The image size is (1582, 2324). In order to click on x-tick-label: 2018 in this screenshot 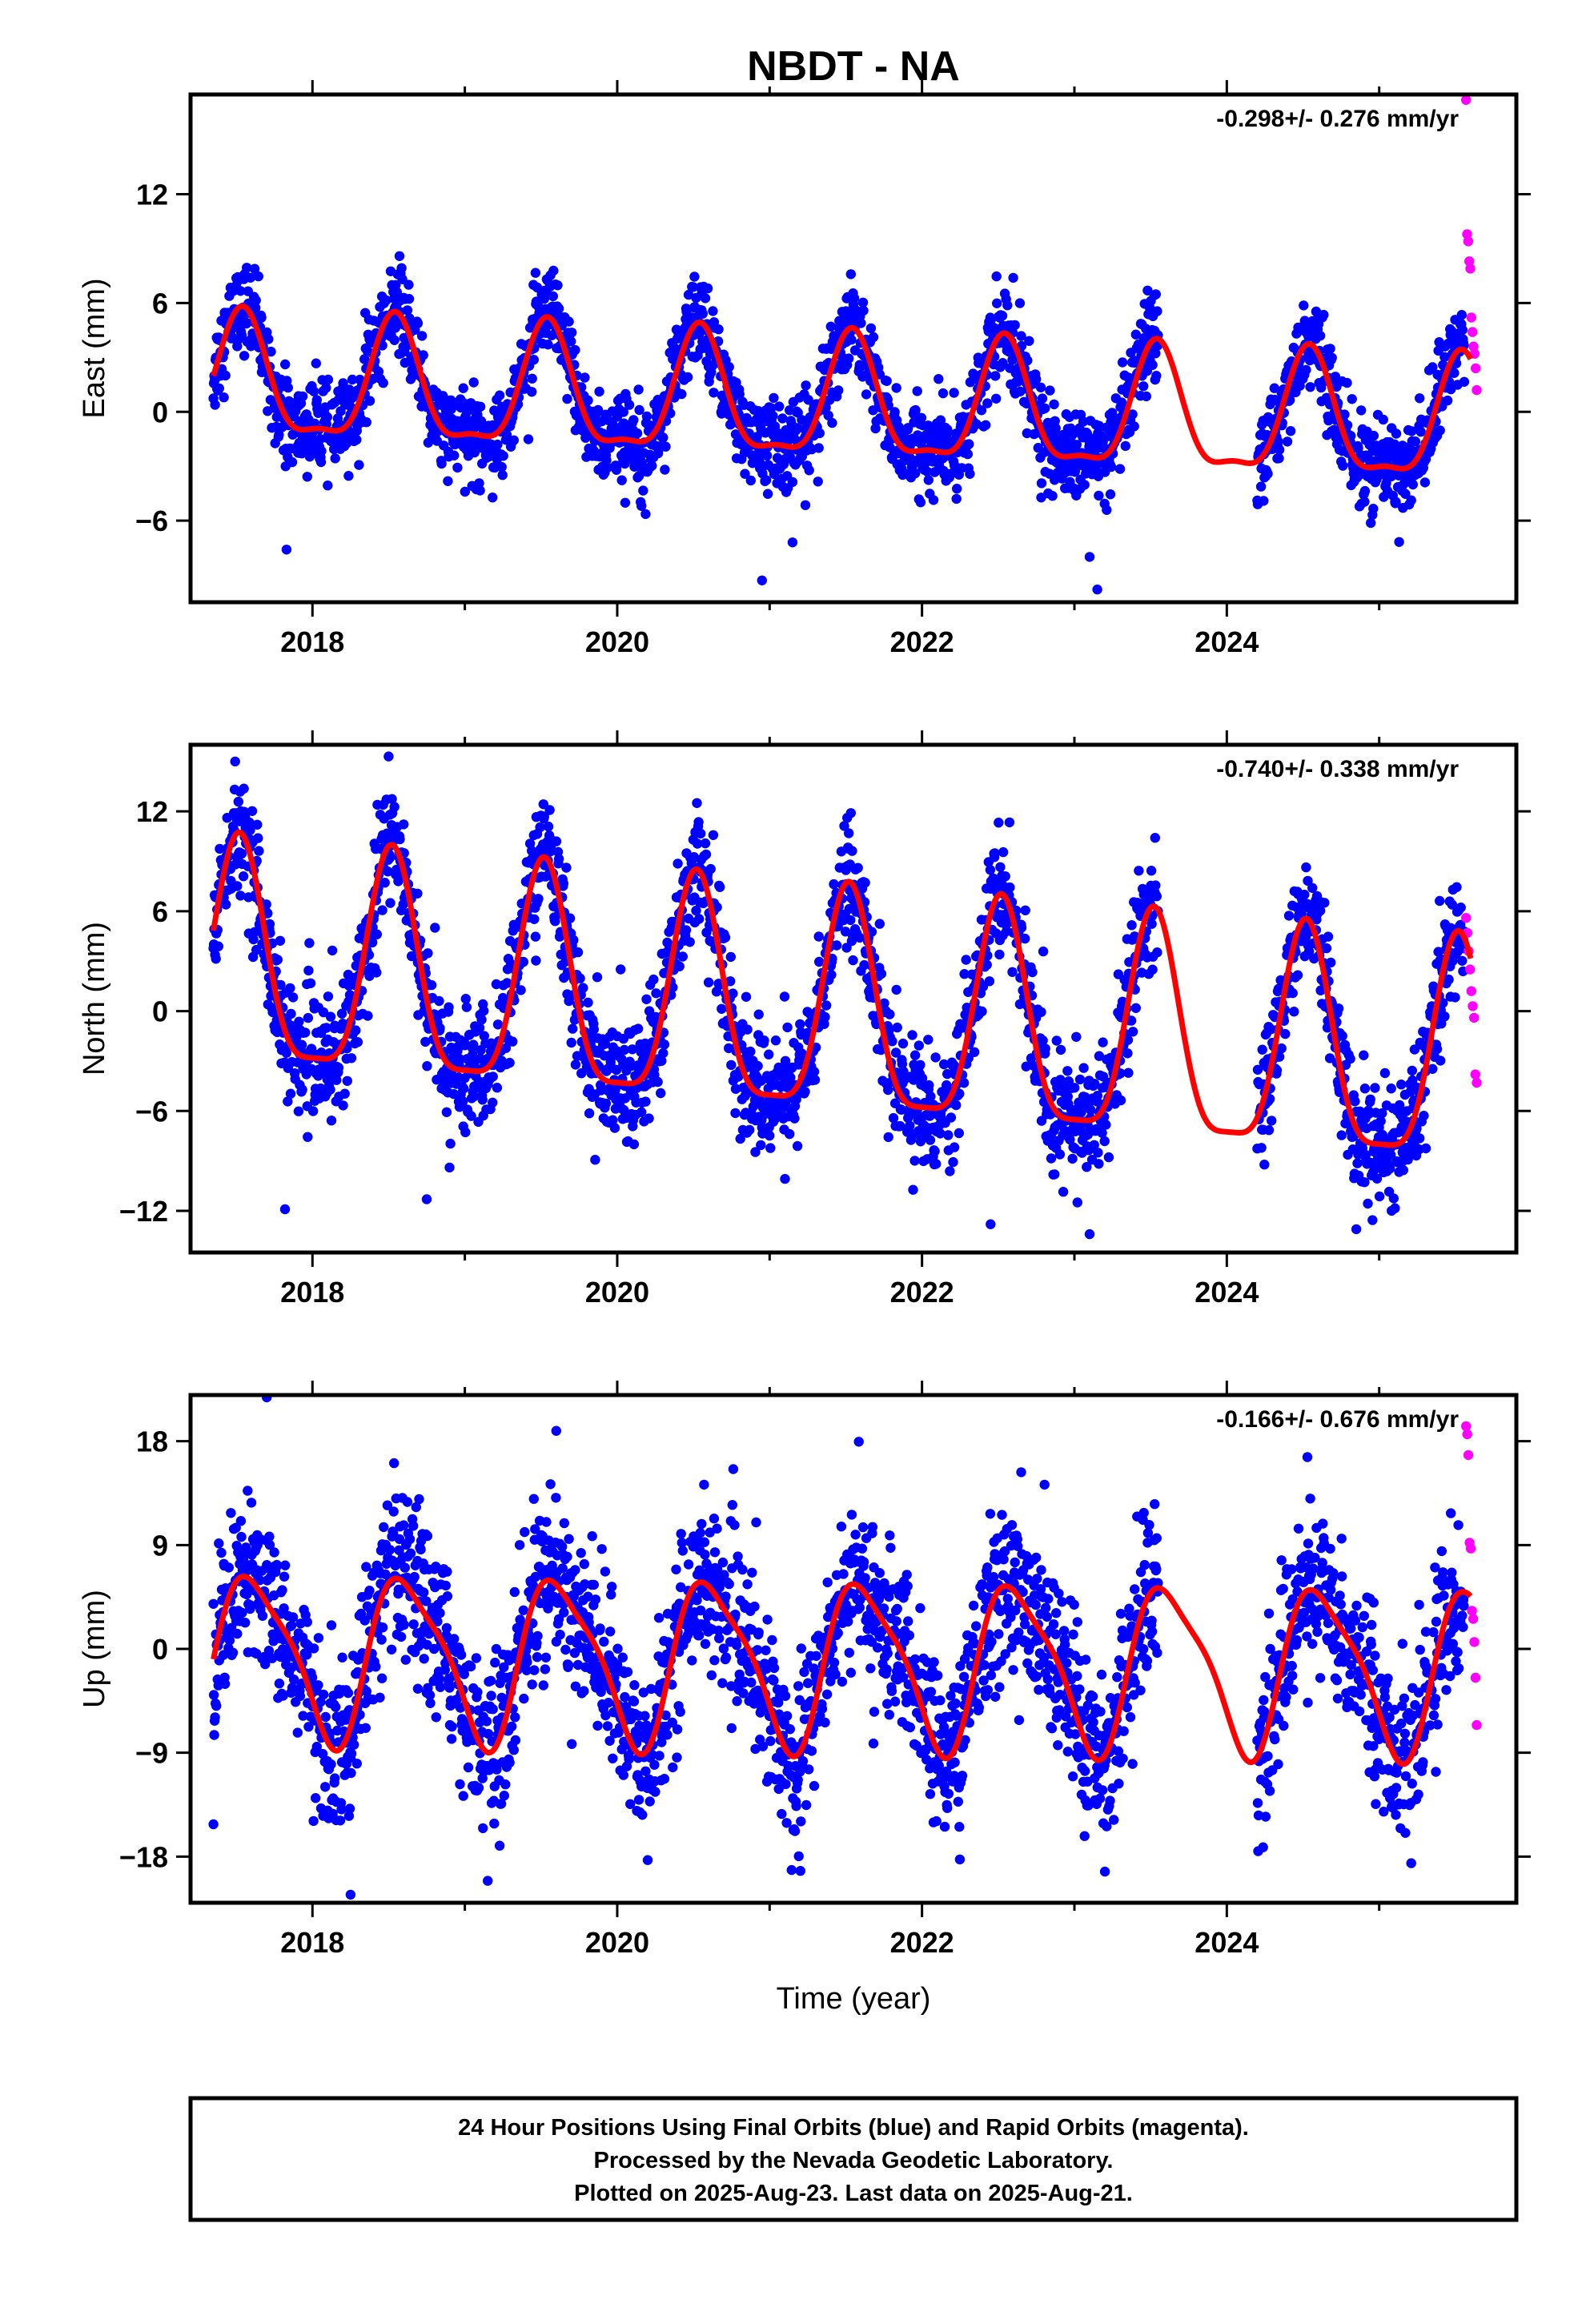, I will do `click(312, 641)`.